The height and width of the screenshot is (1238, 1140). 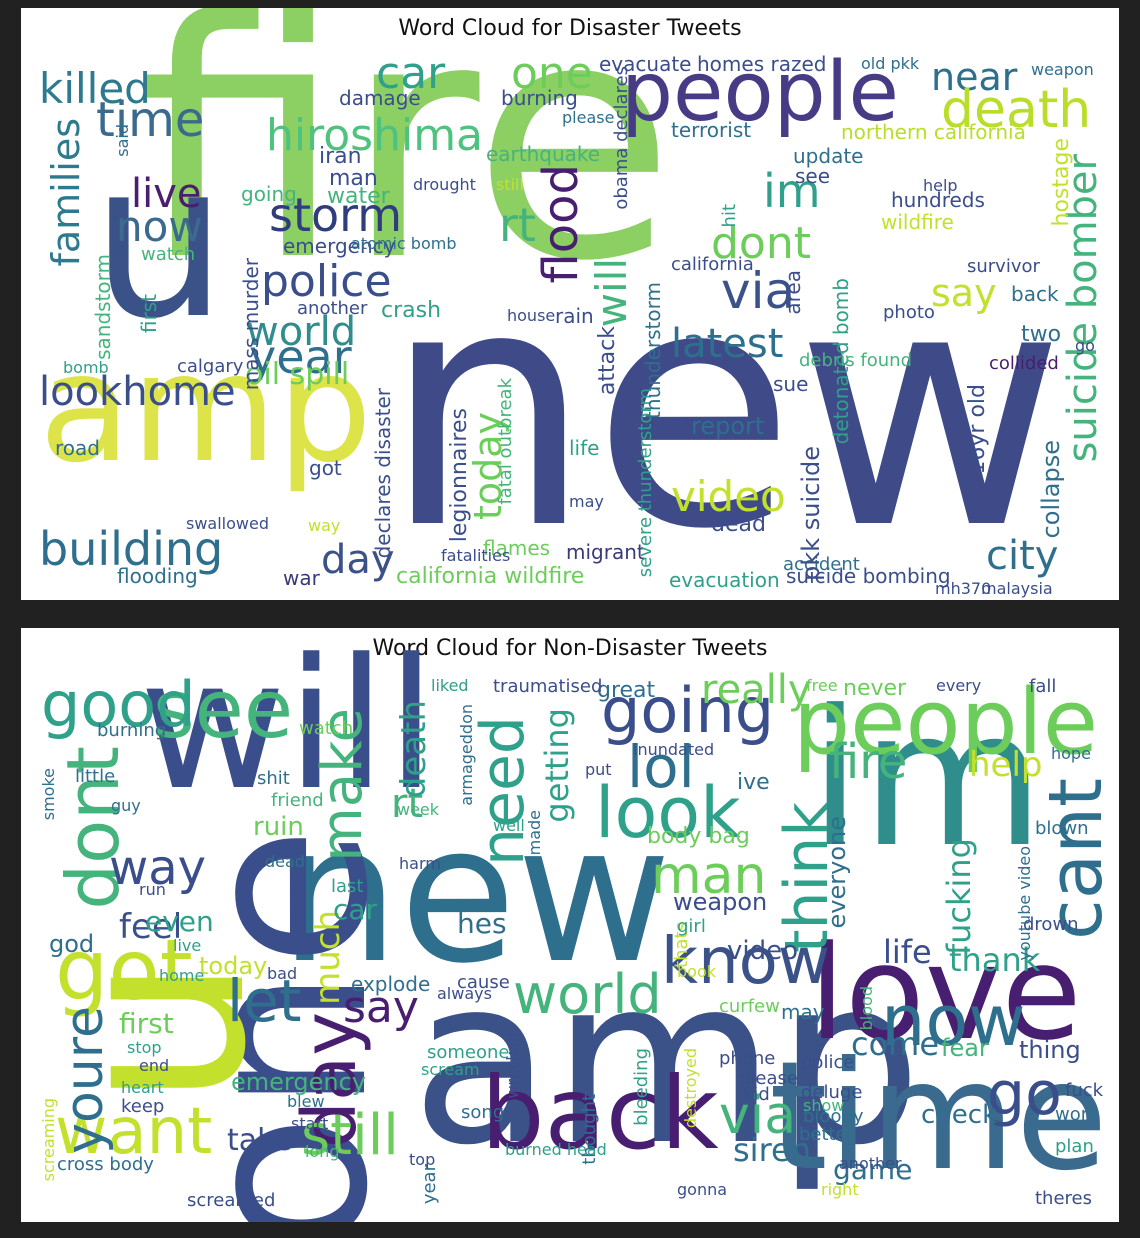 I want to click on non-disaster-word: game, so click(x=873, y=1169).